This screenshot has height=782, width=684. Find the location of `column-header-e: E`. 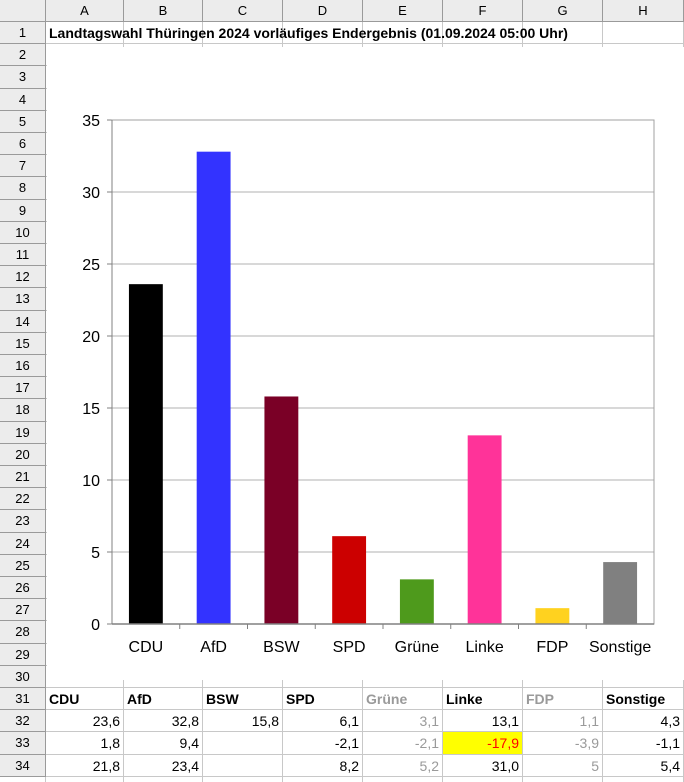

column-header-e: E is located at coordinates (403, 11).